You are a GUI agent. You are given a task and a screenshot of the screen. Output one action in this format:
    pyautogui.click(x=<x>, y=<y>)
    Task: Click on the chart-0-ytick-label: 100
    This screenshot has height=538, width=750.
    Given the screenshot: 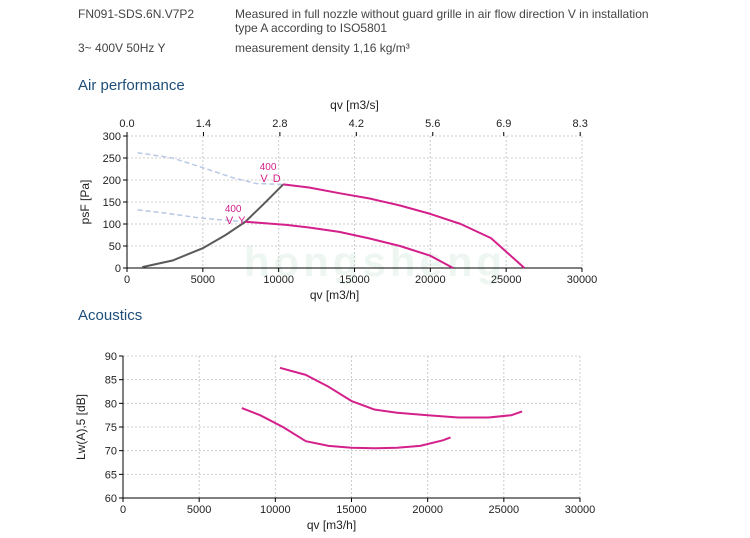 What is the action you would take?
    pyautogui.click(x=112, y=225)
    